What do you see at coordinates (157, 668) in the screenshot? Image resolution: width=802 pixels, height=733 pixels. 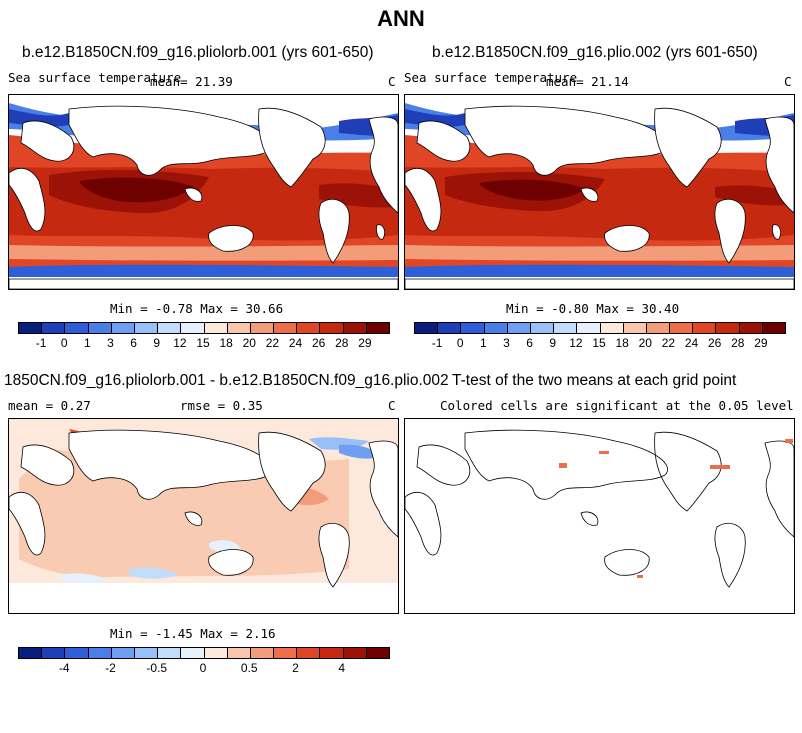 I see `colorbar-tick-label: -0.5` at bounding box center [157, 668].